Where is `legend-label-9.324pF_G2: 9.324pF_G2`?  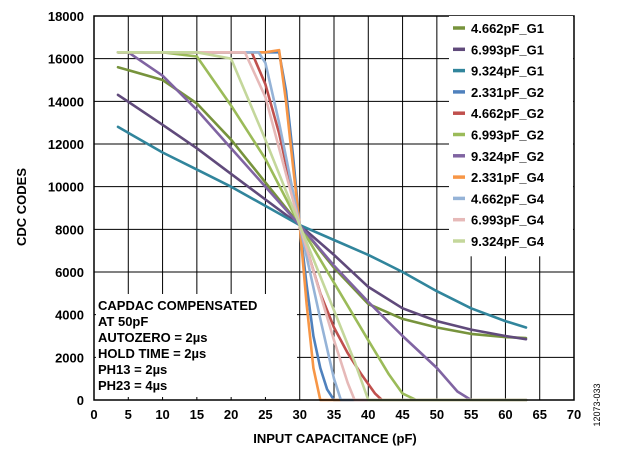 legend-label-9.324pF_G2: 9.324pF_G2 is located at coordinates (507, 156).